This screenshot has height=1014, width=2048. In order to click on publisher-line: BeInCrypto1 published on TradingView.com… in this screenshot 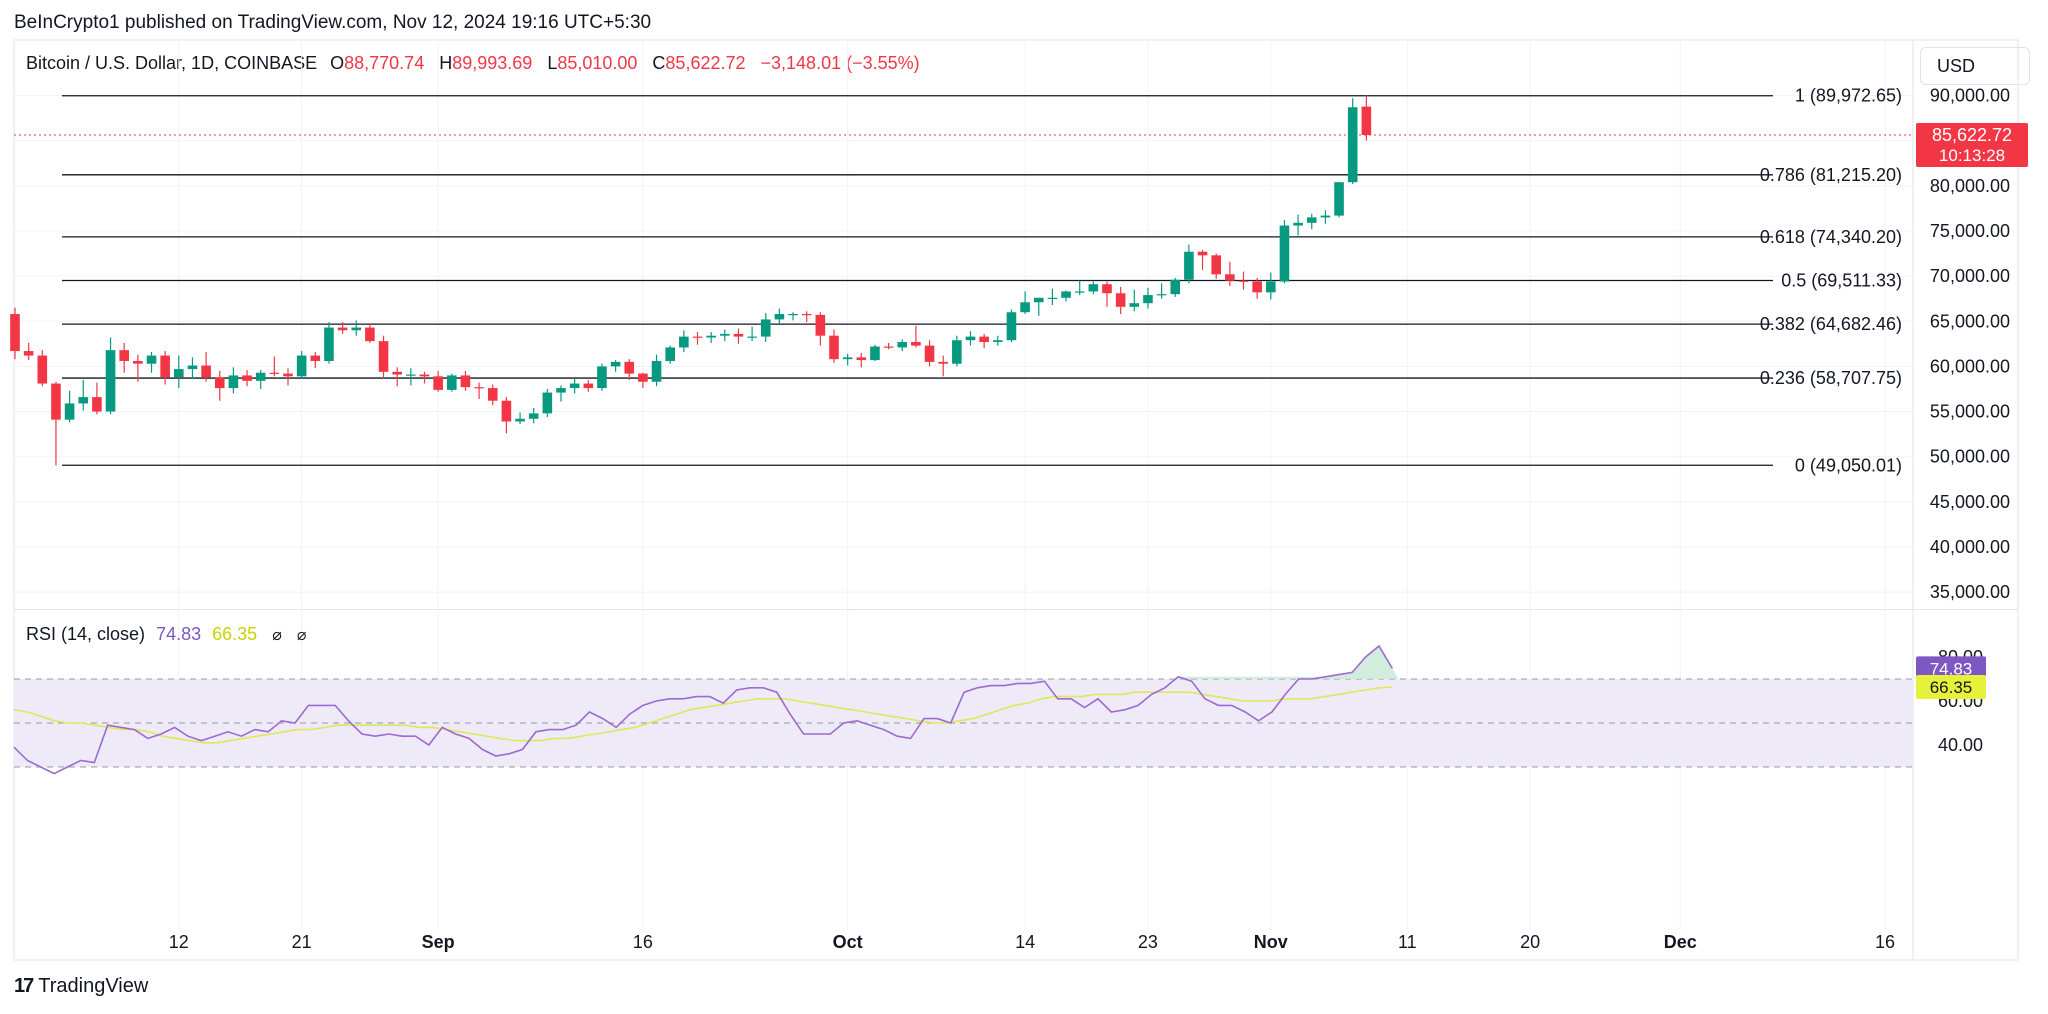, I will do `click(333, 22)`.